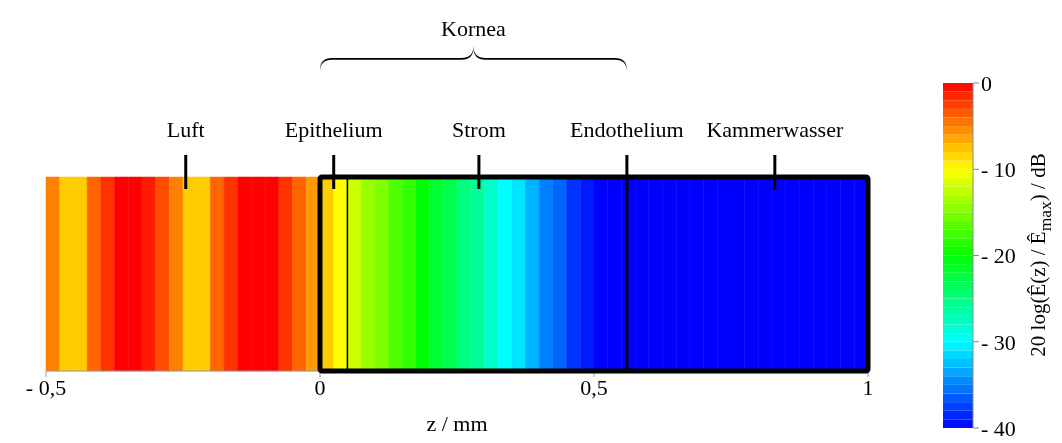 This screenshot has height=443, width=1062. What do you see at coordinates (594, 387) in the screenshot?
I see `x-tick-label: 0,5` at bounding box center [594, 387].